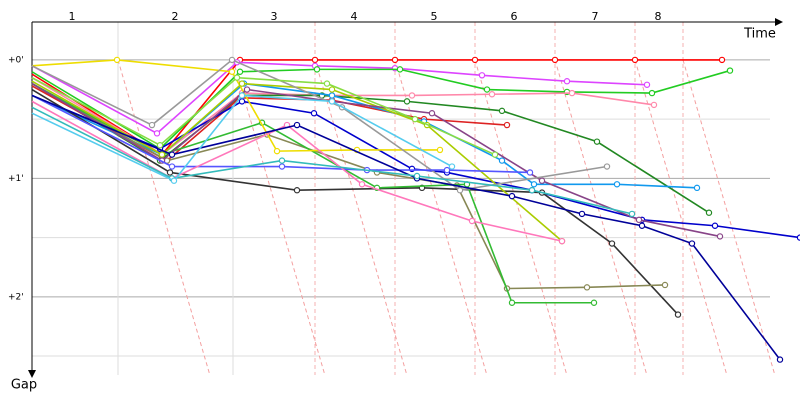 The image size is (800, 400). What do you see at coordinates (658, 16) in the screenshot?
I see `x-tick-label: 8` at bounding box center [658, 16].